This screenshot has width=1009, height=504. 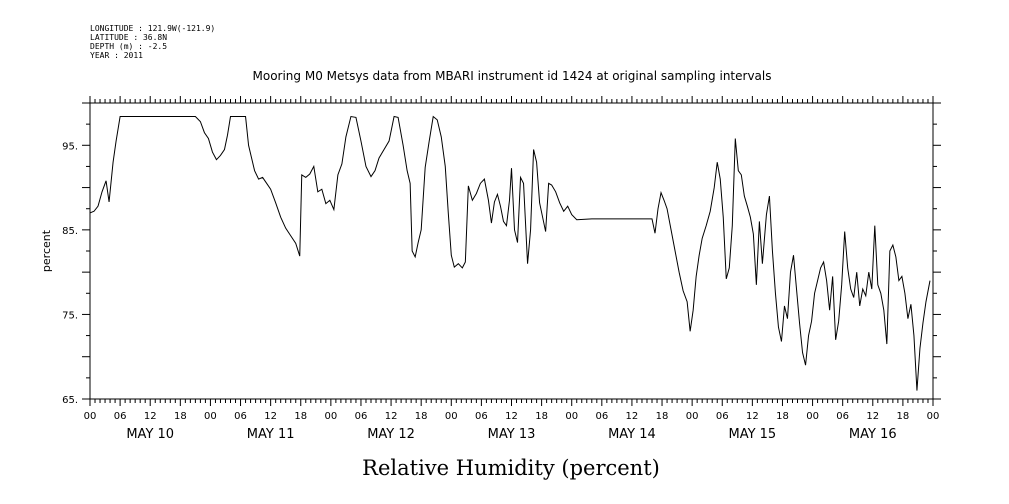 I want to click on day-label: MAY 10, so click(x=150, y=434).